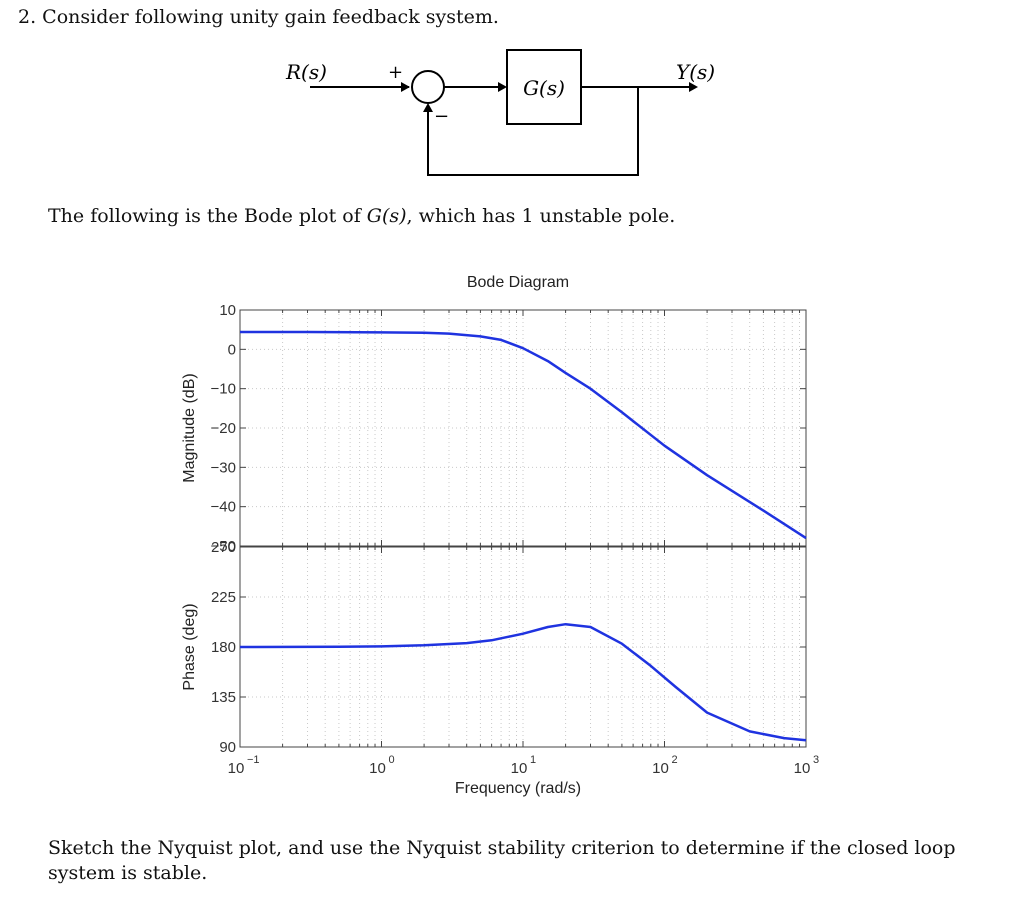 The image size is (1024, 898). What do you see at coordinates (223, 467) in the screenshot?
I see `magnitude-y-tick-label: −30` at bounding box center [223, 467].